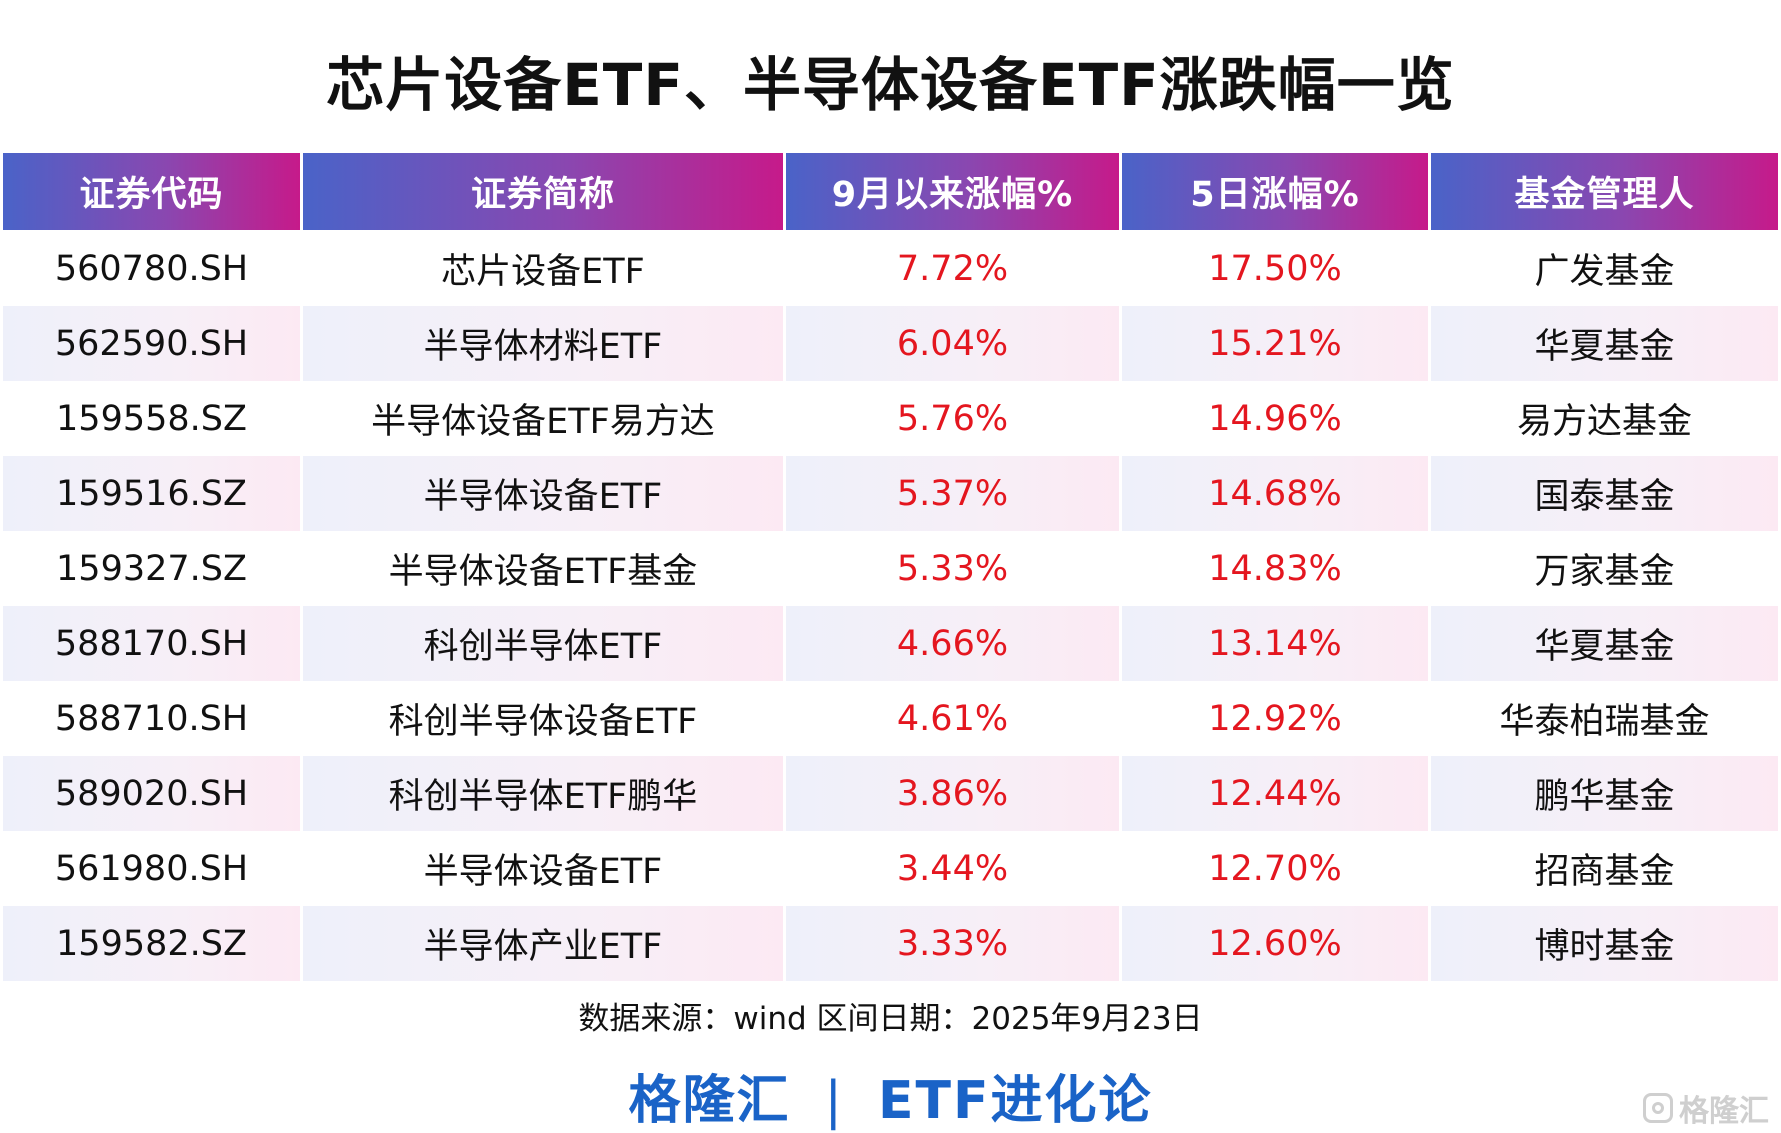 This screenshot has width=1781, height=1133. I want to click on table-row: 562590.SH 半导体材料ETF 6.04% 15.21% 华夏基金, so click(890, 343).